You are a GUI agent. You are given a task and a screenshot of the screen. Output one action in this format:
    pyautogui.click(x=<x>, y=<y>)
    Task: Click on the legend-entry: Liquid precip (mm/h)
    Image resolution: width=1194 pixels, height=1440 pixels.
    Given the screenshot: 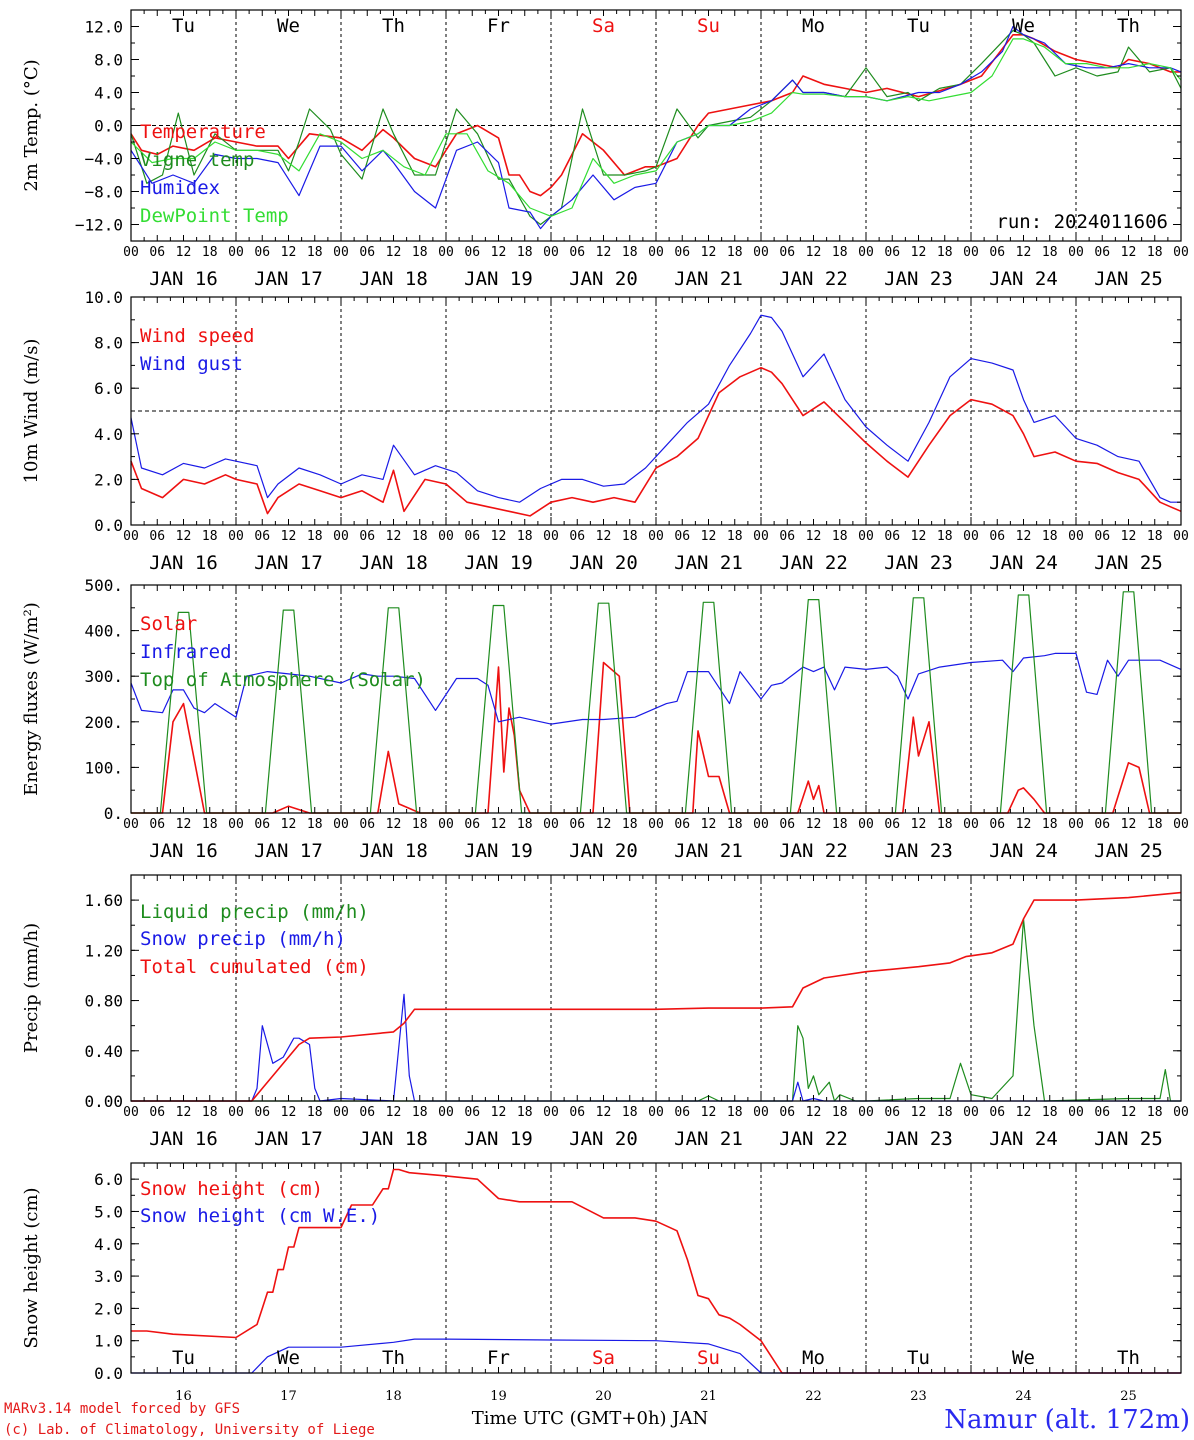 What is the action you would take?
    pyautogui.click(x=254, y=912)
    